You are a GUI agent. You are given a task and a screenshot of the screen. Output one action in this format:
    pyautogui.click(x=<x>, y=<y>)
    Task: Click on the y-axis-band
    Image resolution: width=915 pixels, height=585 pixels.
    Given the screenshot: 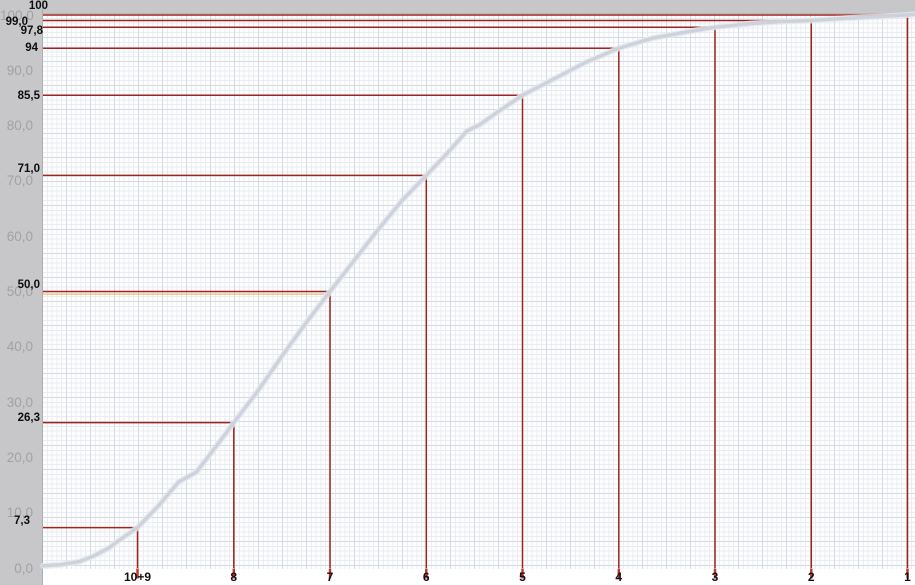 What is the action you would take?
    pyautogui.click(x=21, y=292)
    